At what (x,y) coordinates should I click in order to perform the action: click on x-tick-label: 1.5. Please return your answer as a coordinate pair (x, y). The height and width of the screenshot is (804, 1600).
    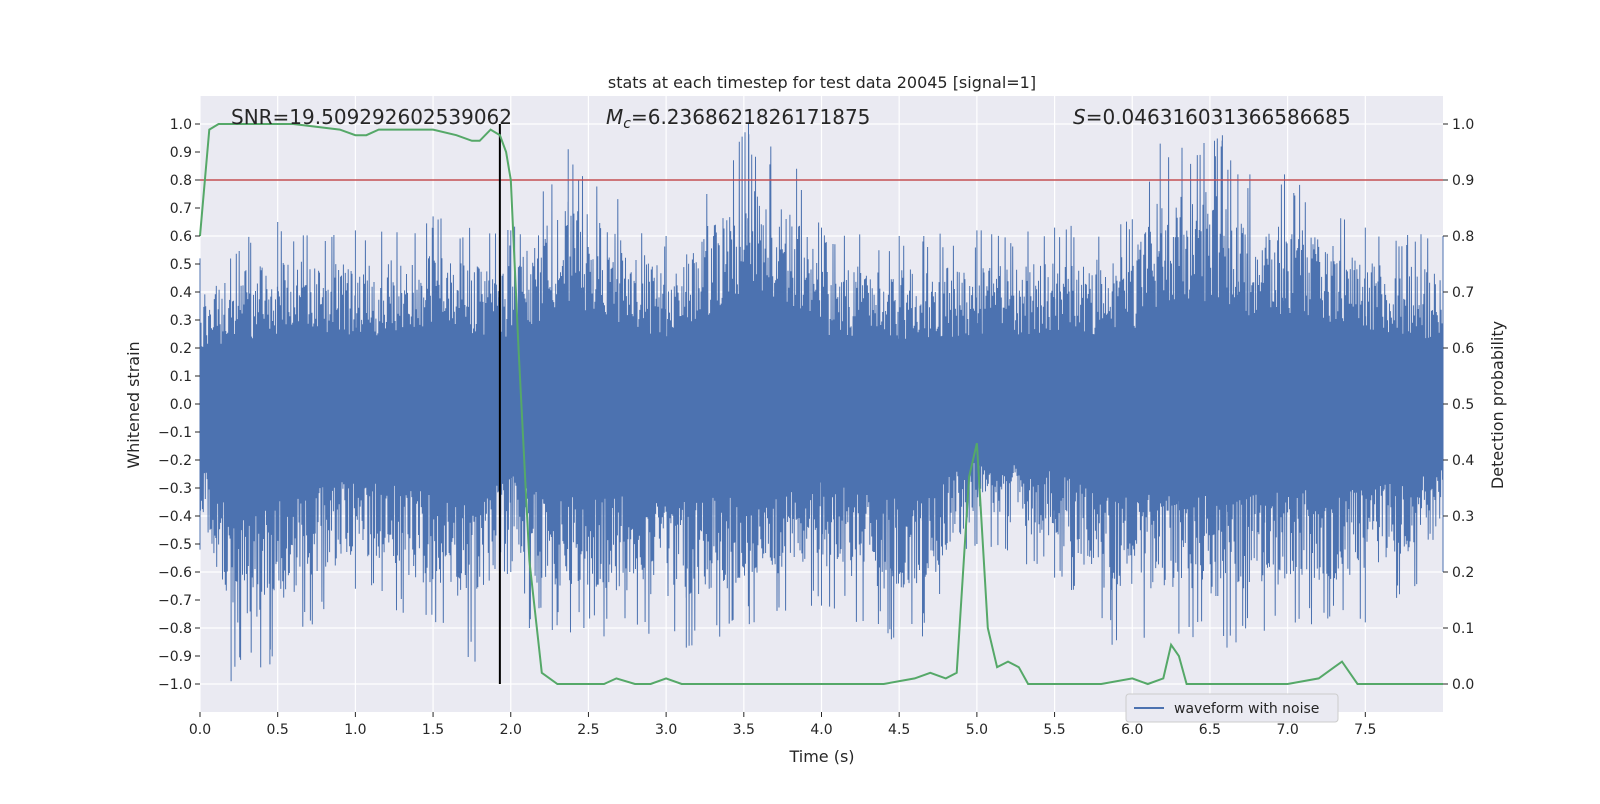
    Looking at the image, I should click on (433, 730).